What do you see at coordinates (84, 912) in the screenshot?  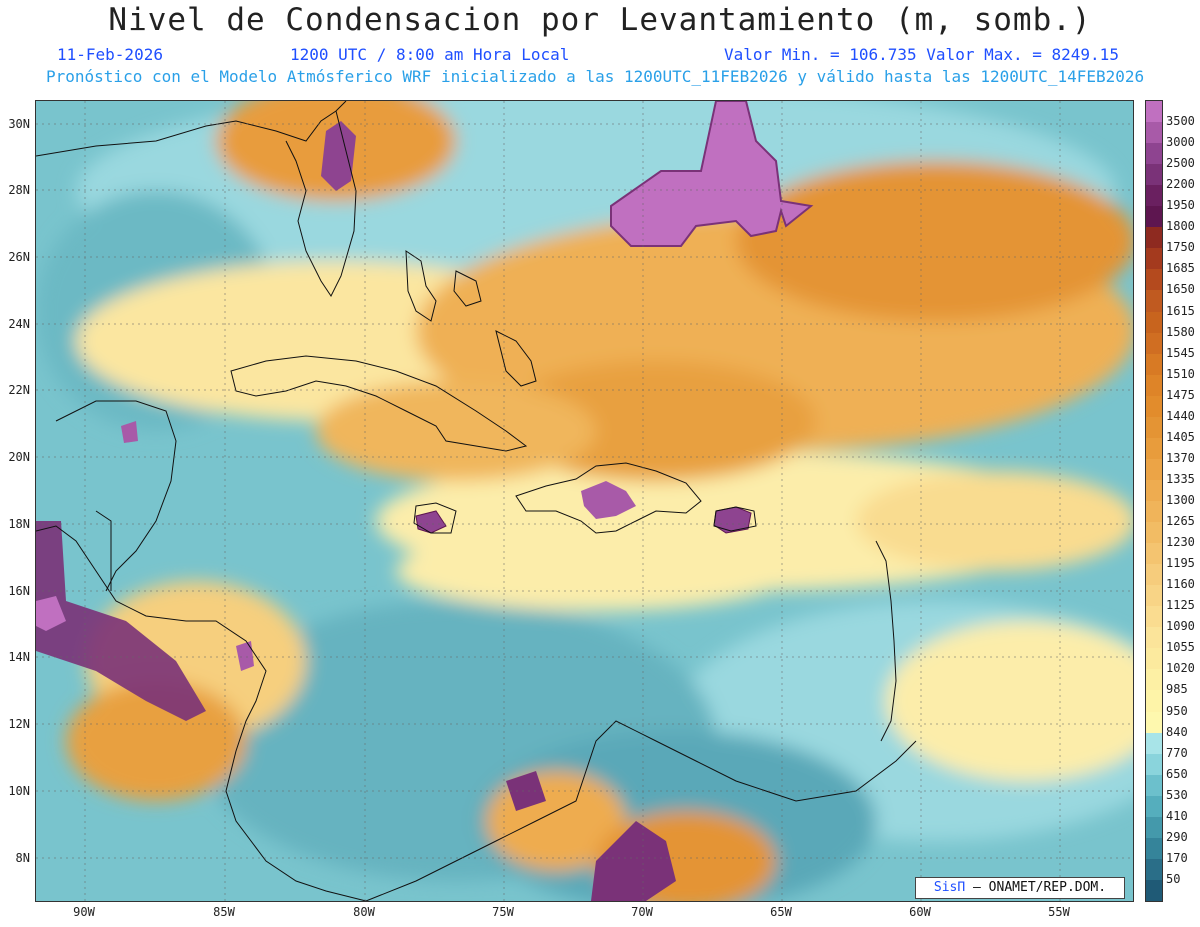 I see `lon-label: 90W` at bounding box center [84, 912].